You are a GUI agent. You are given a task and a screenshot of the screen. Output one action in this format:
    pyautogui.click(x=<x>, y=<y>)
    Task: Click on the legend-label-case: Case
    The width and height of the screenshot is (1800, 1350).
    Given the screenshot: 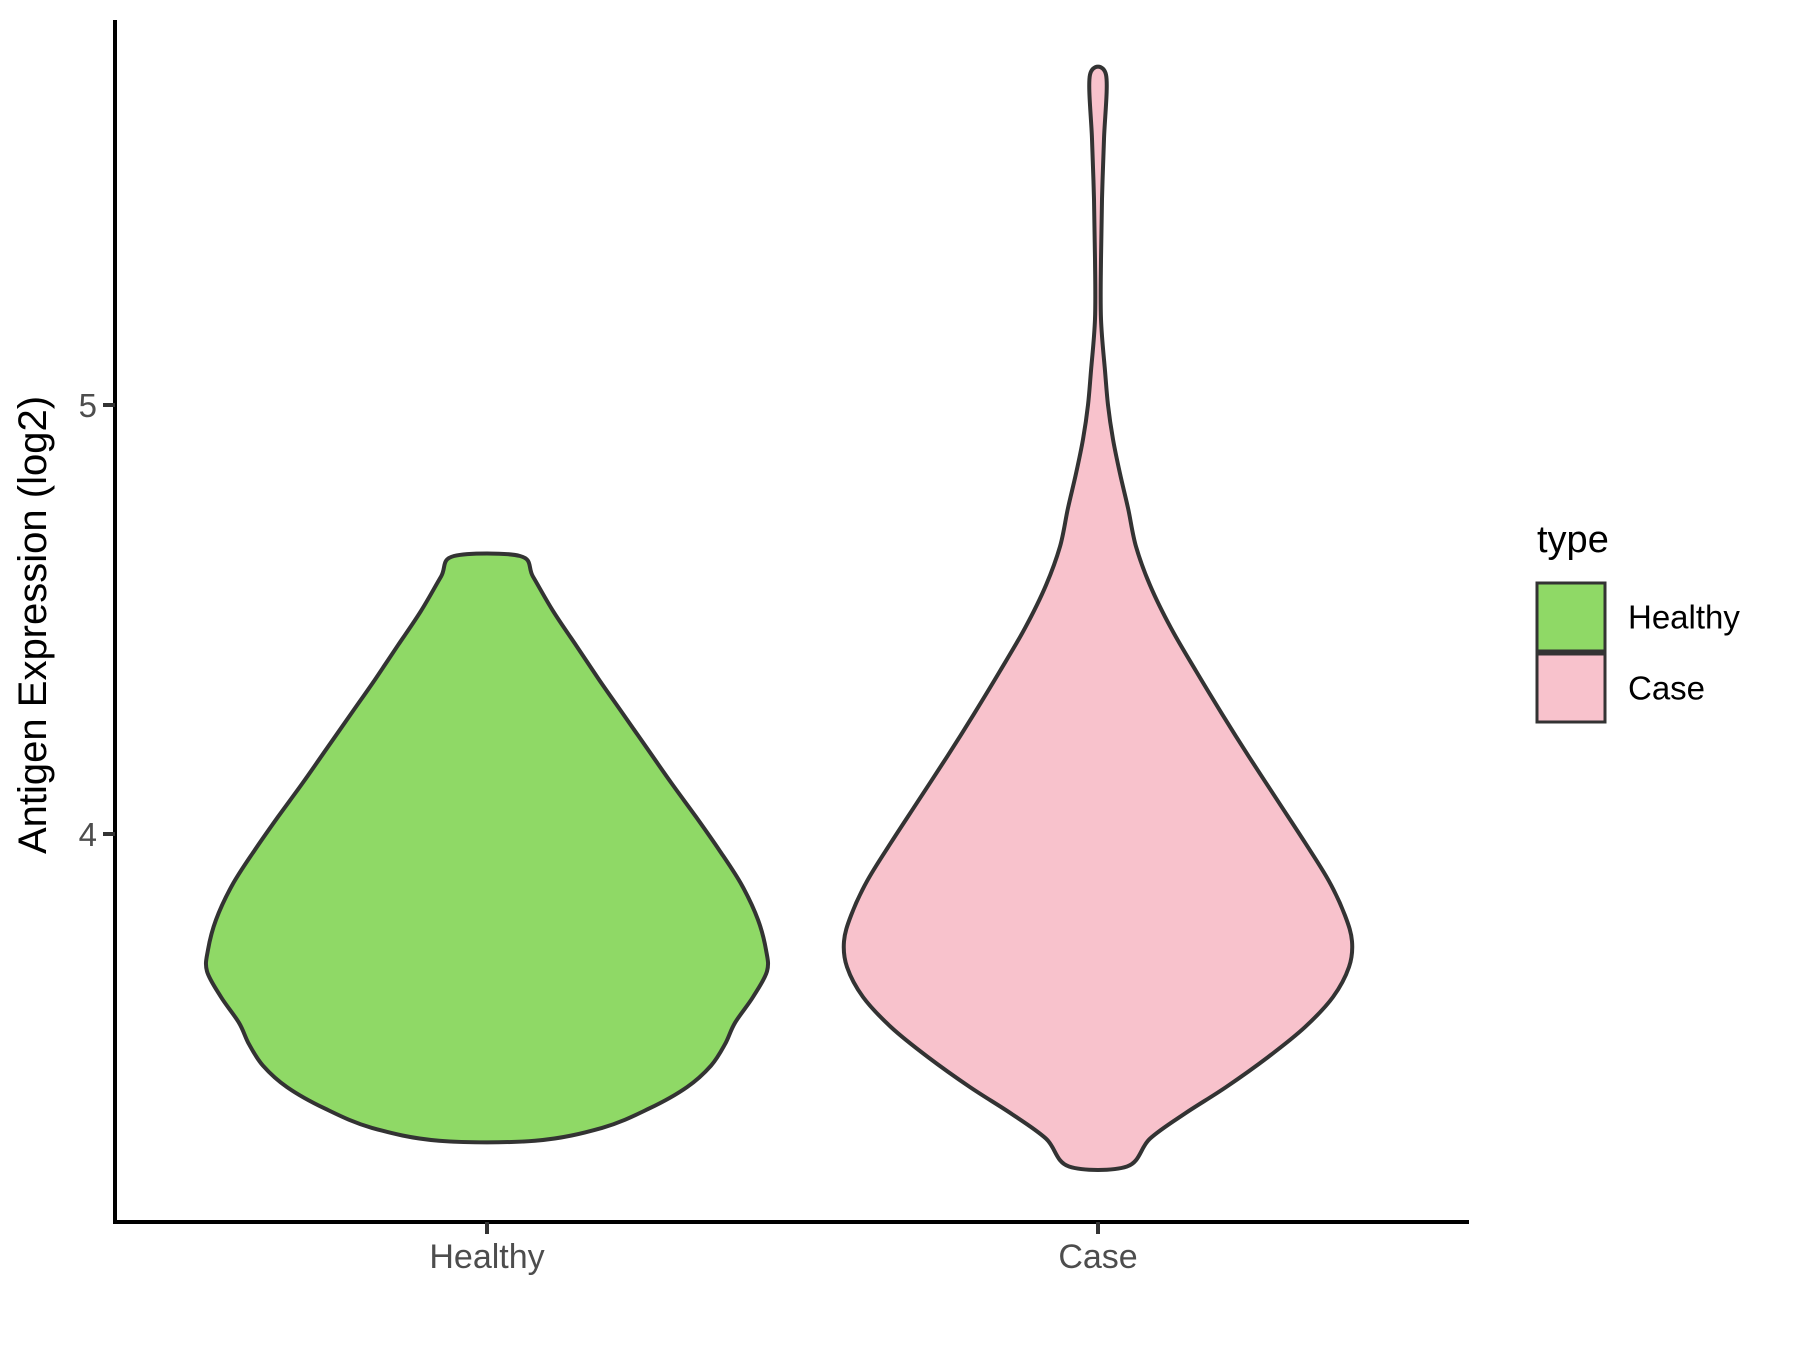 What is the action you would take?
    pyautogui.click(x=1666, y=688)
    